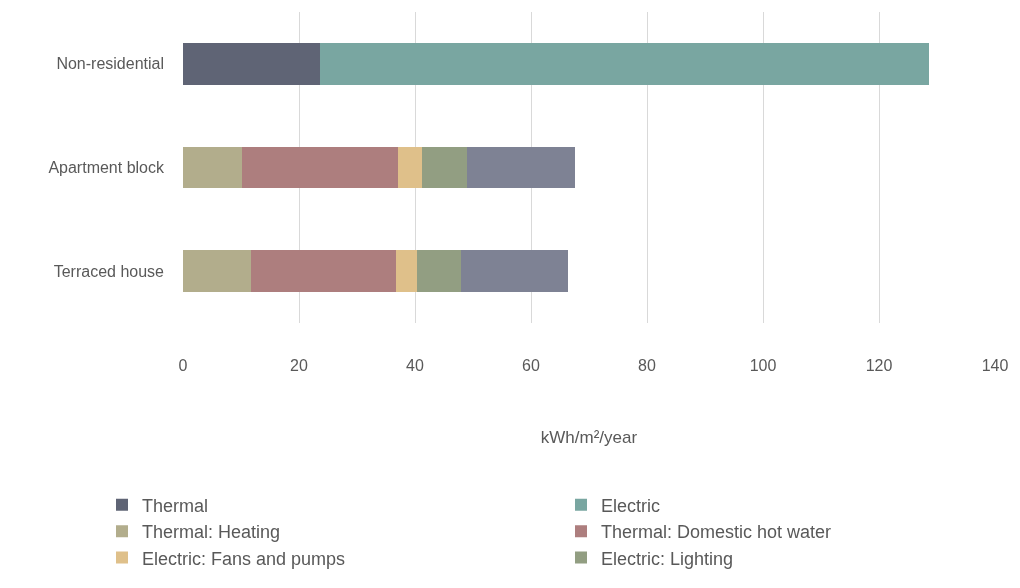 Image resolution: width=1020 pixels, height=588 pixels. I want to click on y-tick-label: Terraced house, so click(109, 271).